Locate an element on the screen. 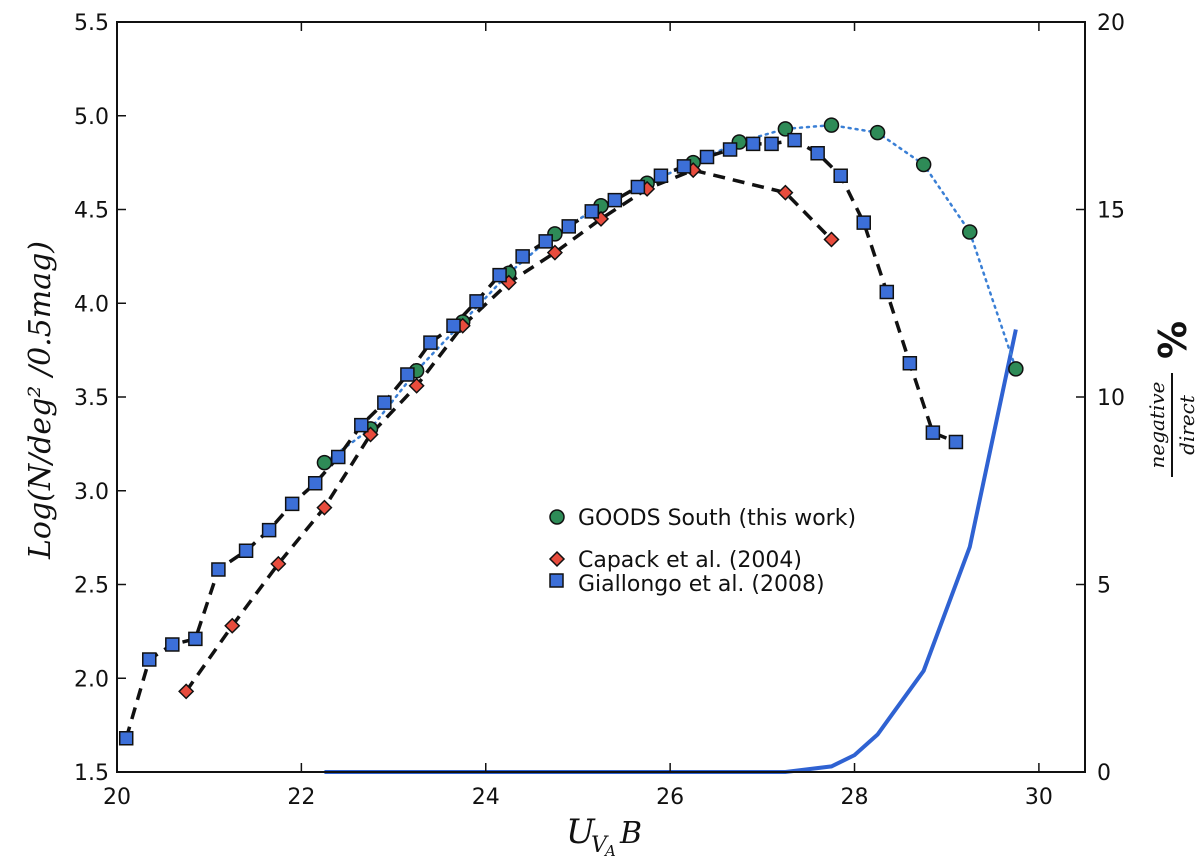 The image size is (1204, 857). x-axis-label-tail: B is located at coordinates (630, 833).